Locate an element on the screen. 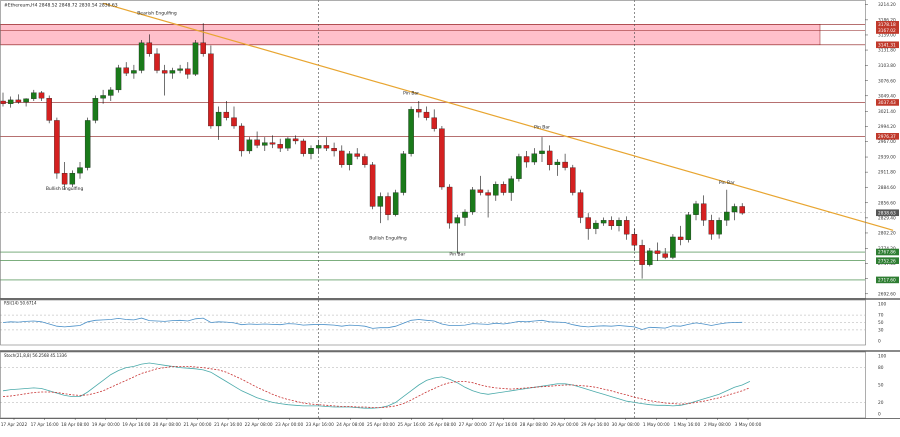  stoch-scale-label: 20 is located at coordinates (881, 403).